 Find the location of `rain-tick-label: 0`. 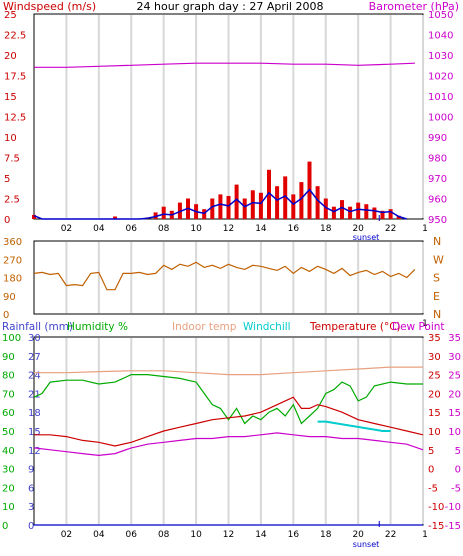

rain-tick-label: 0 is located at coordinates (31, 526).